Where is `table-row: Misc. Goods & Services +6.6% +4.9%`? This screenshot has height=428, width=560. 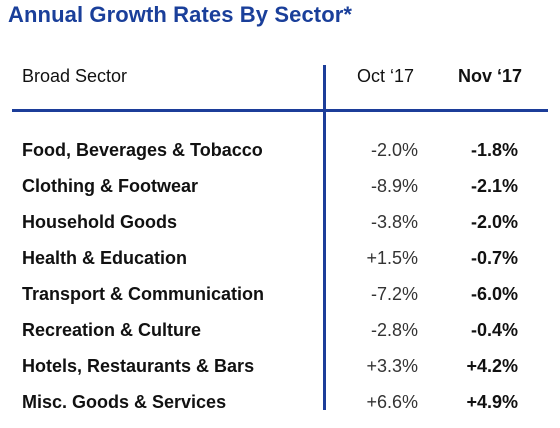 table-row: Misc. Goods & Services +6.6% +4.9% is located at coordinates (280, 410).